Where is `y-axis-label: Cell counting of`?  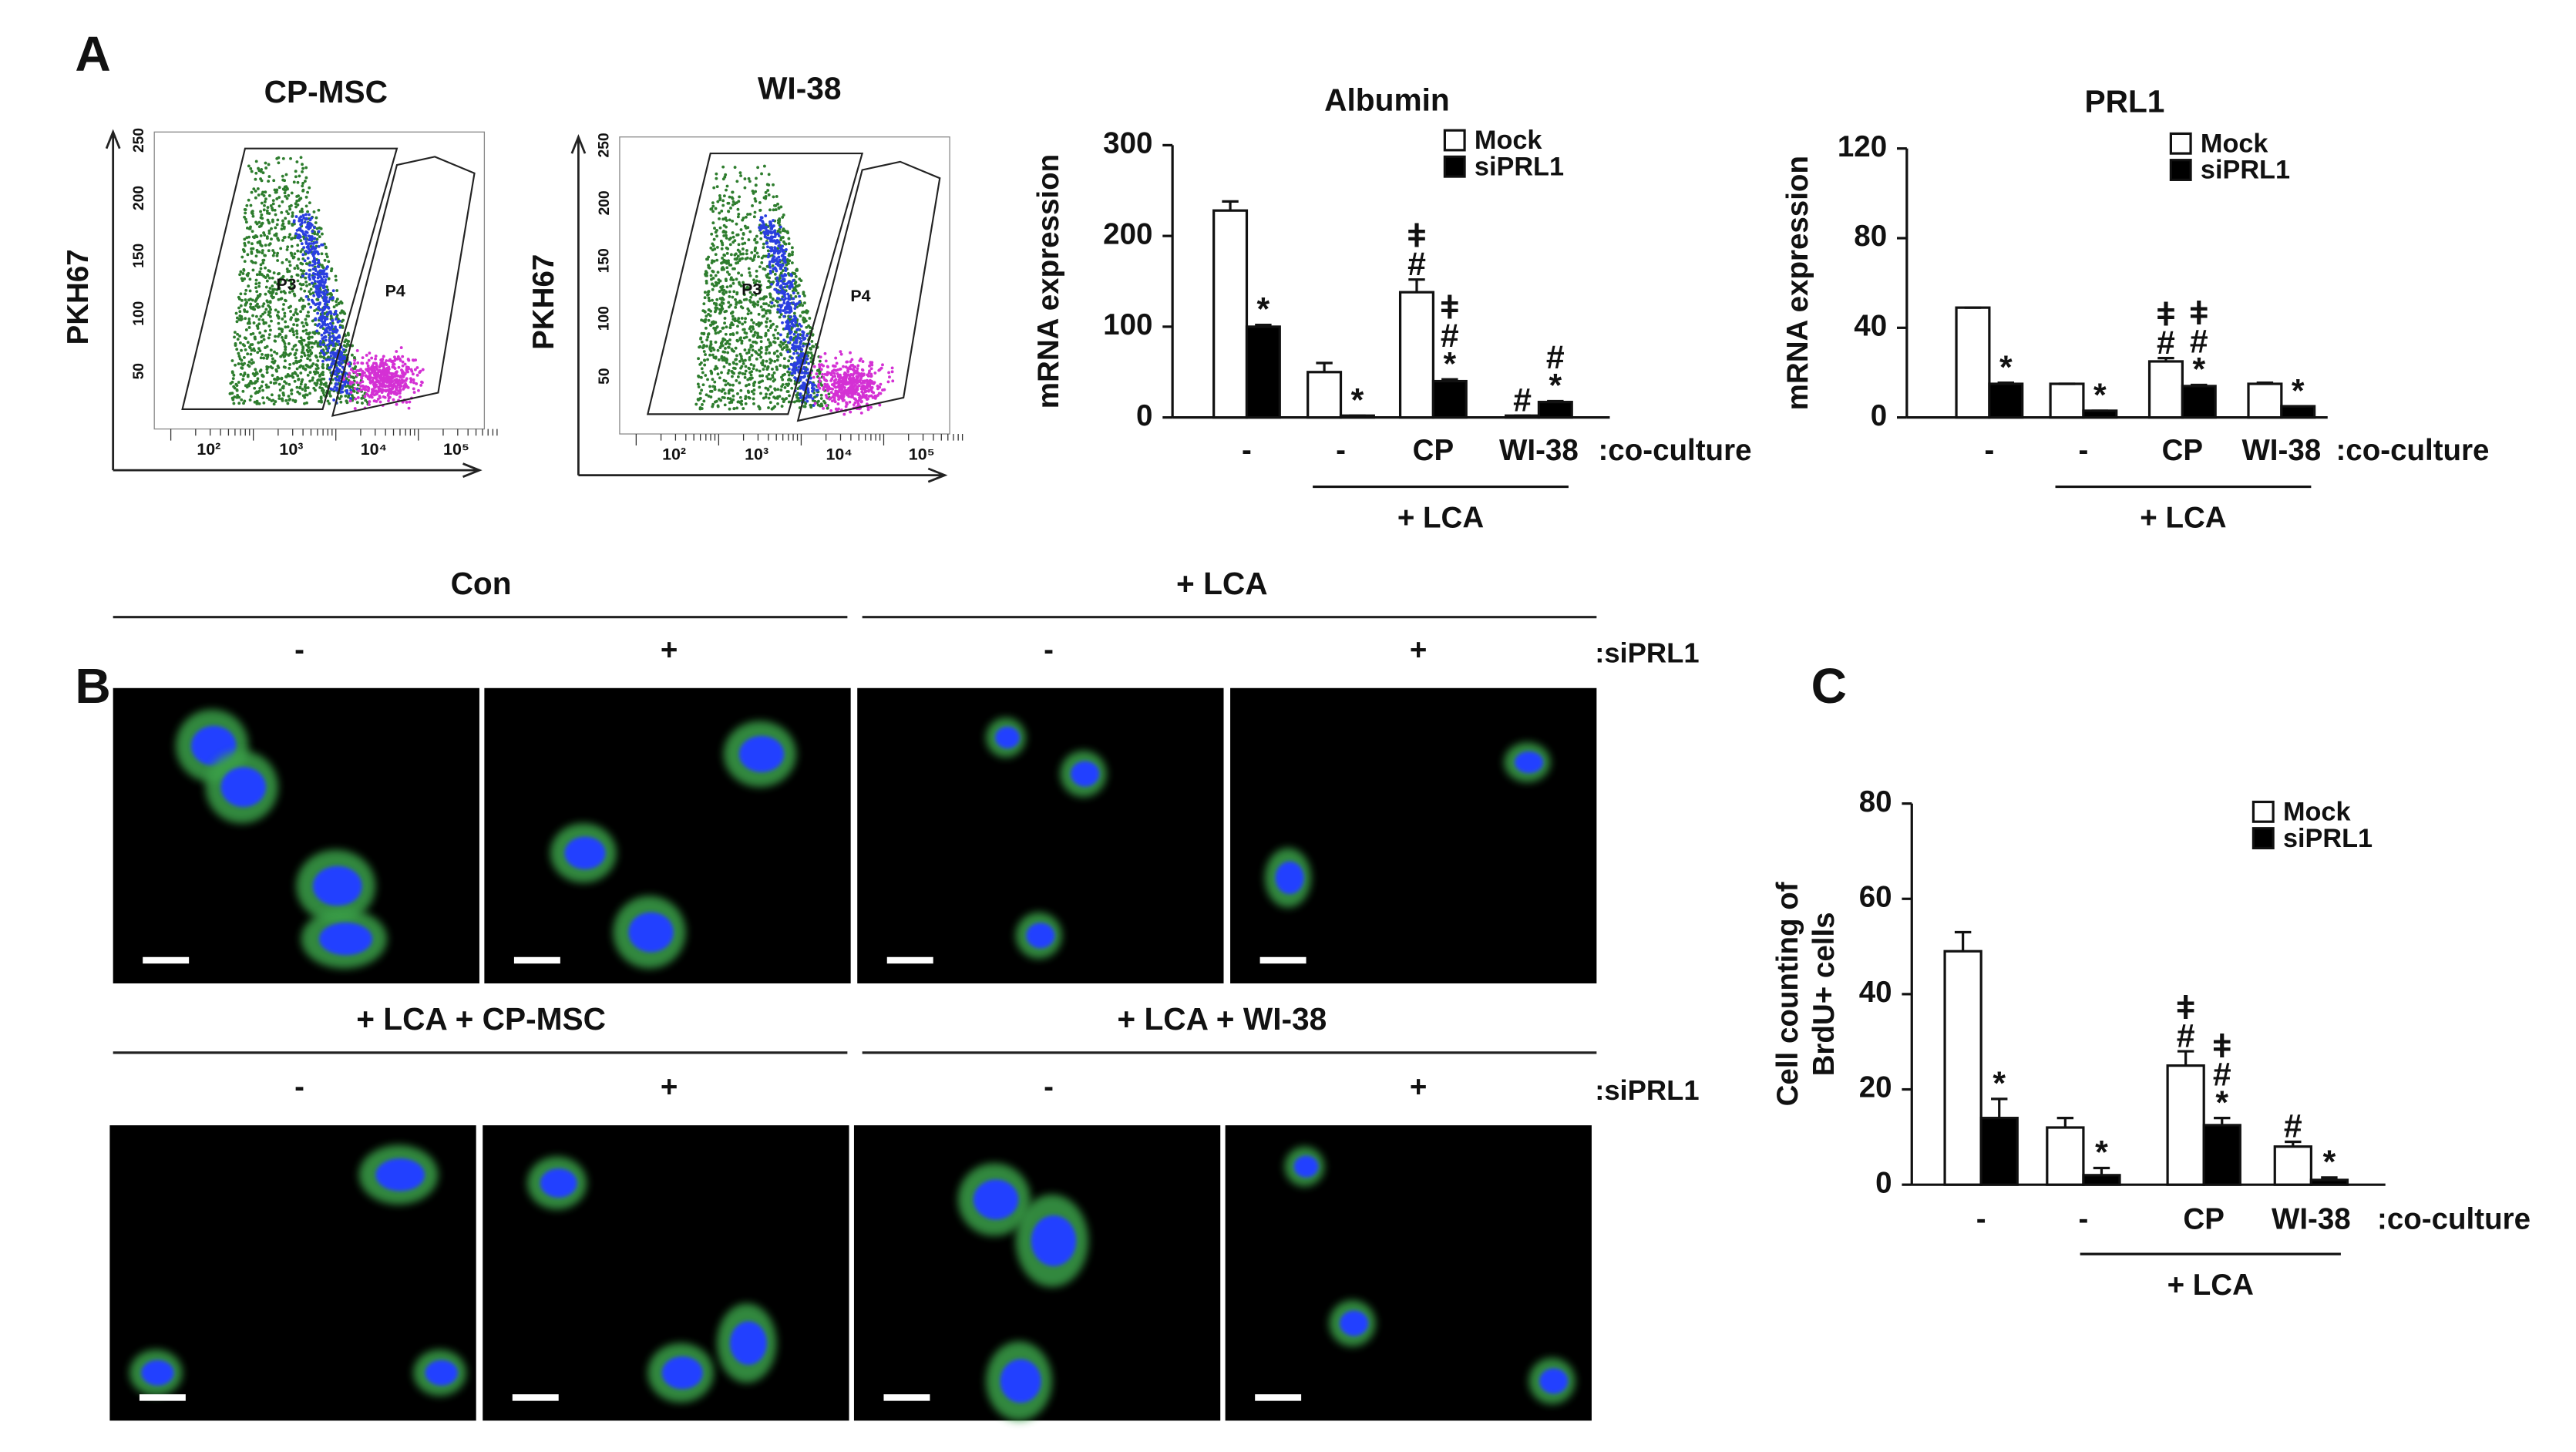 y-axis-label: Cell counting of is located at coordinates (1787, 994).